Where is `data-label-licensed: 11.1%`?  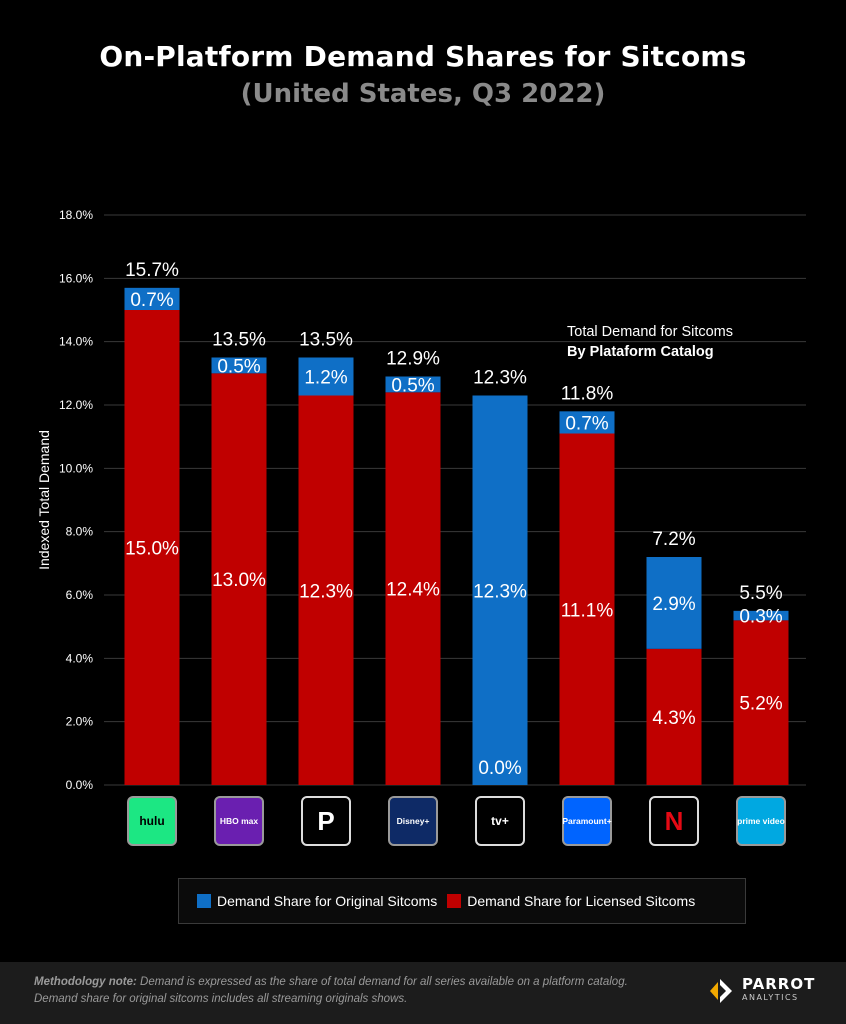 data-label-licensed: 11.1% is located at coordinates (587, 610).